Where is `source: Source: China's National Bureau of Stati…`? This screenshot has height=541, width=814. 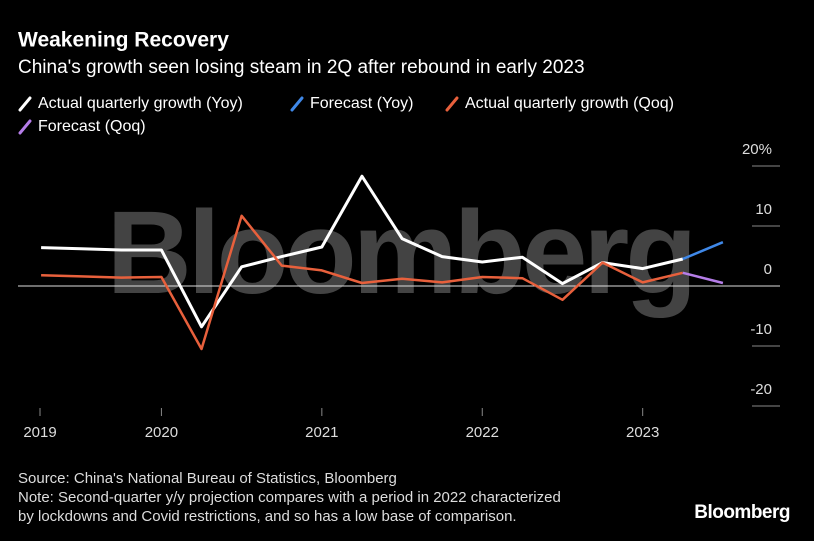 source: Source: China's National Bureau of Stati… is located at coordinates (207, 478).